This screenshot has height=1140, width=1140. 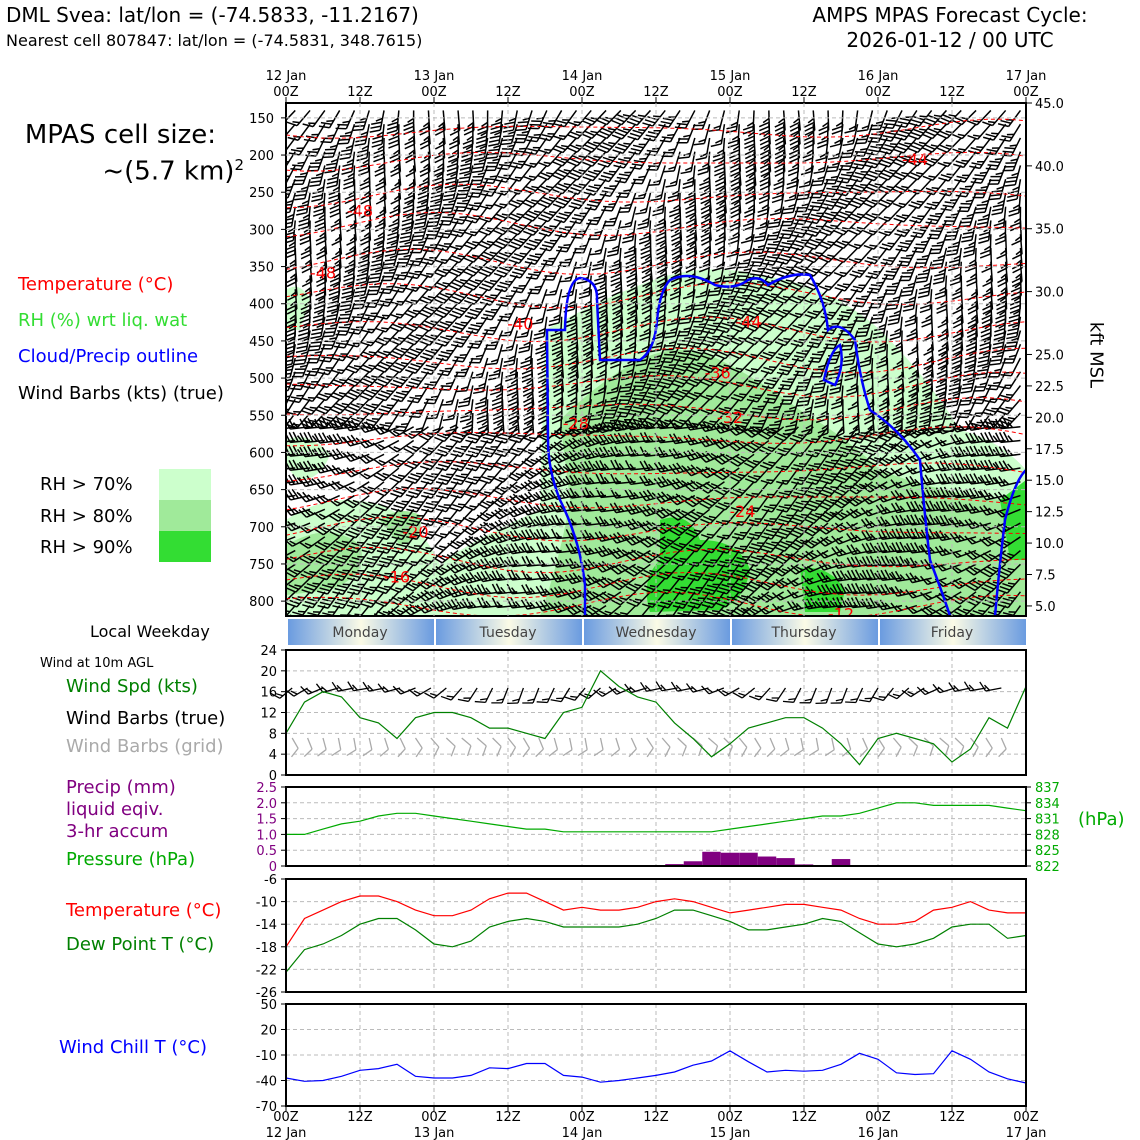 What do you see at coordinates (508, 92) in the screenshot?
I see `top-hour-label: 12Z` at bounding box center [508, 92].